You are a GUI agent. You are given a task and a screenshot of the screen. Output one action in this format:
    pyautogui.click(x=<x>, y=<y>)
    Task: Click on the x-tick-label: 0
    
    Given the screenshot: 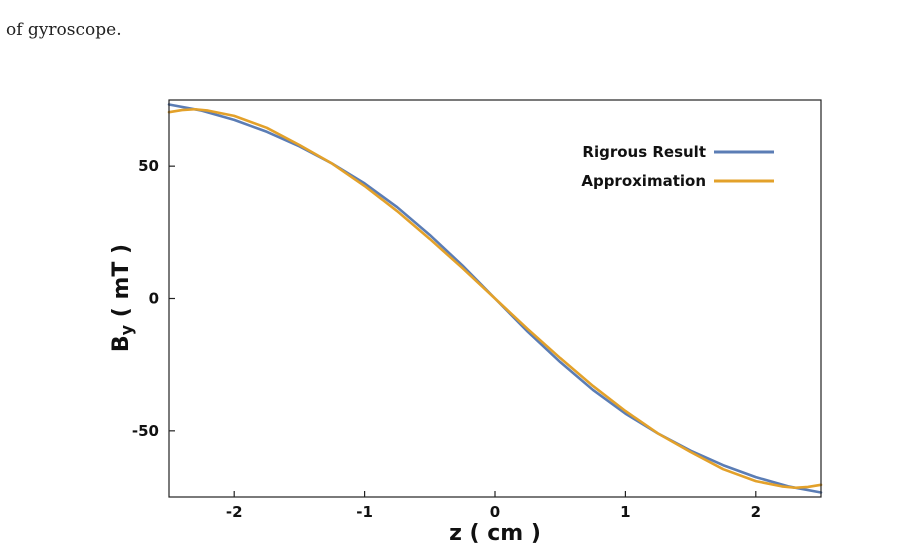 What is the action you would take?
    pyautogui.click(x=495, y=512)
    